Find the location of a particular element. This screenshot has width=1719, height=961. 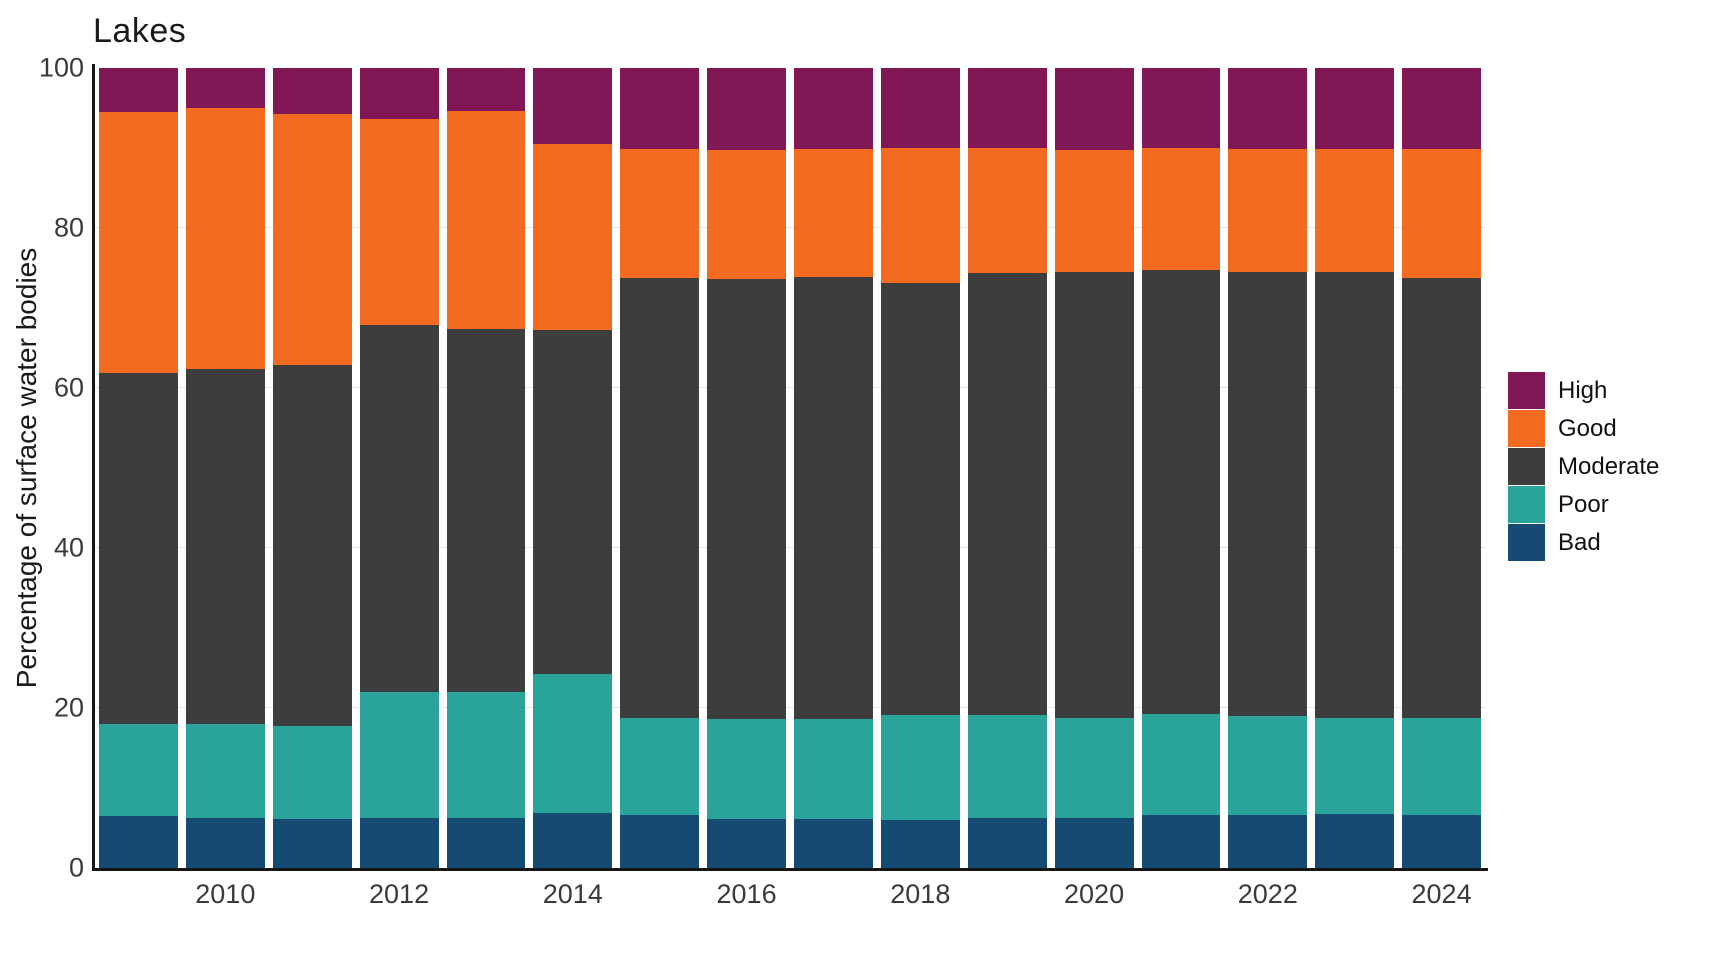

legend: High Good Moderate Poor Bad is located at coordinates (1583, 467).